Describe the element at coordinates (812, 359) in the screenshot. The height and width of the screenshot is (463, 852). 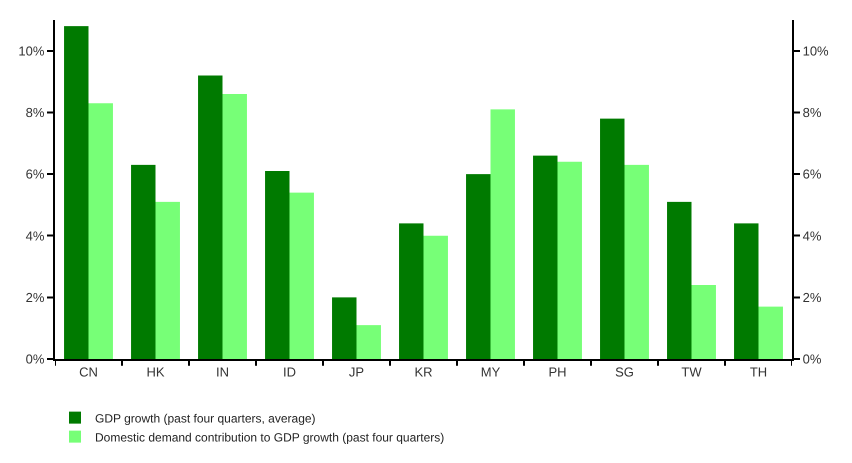
I see `y2-tick-label: 0%` at that location.